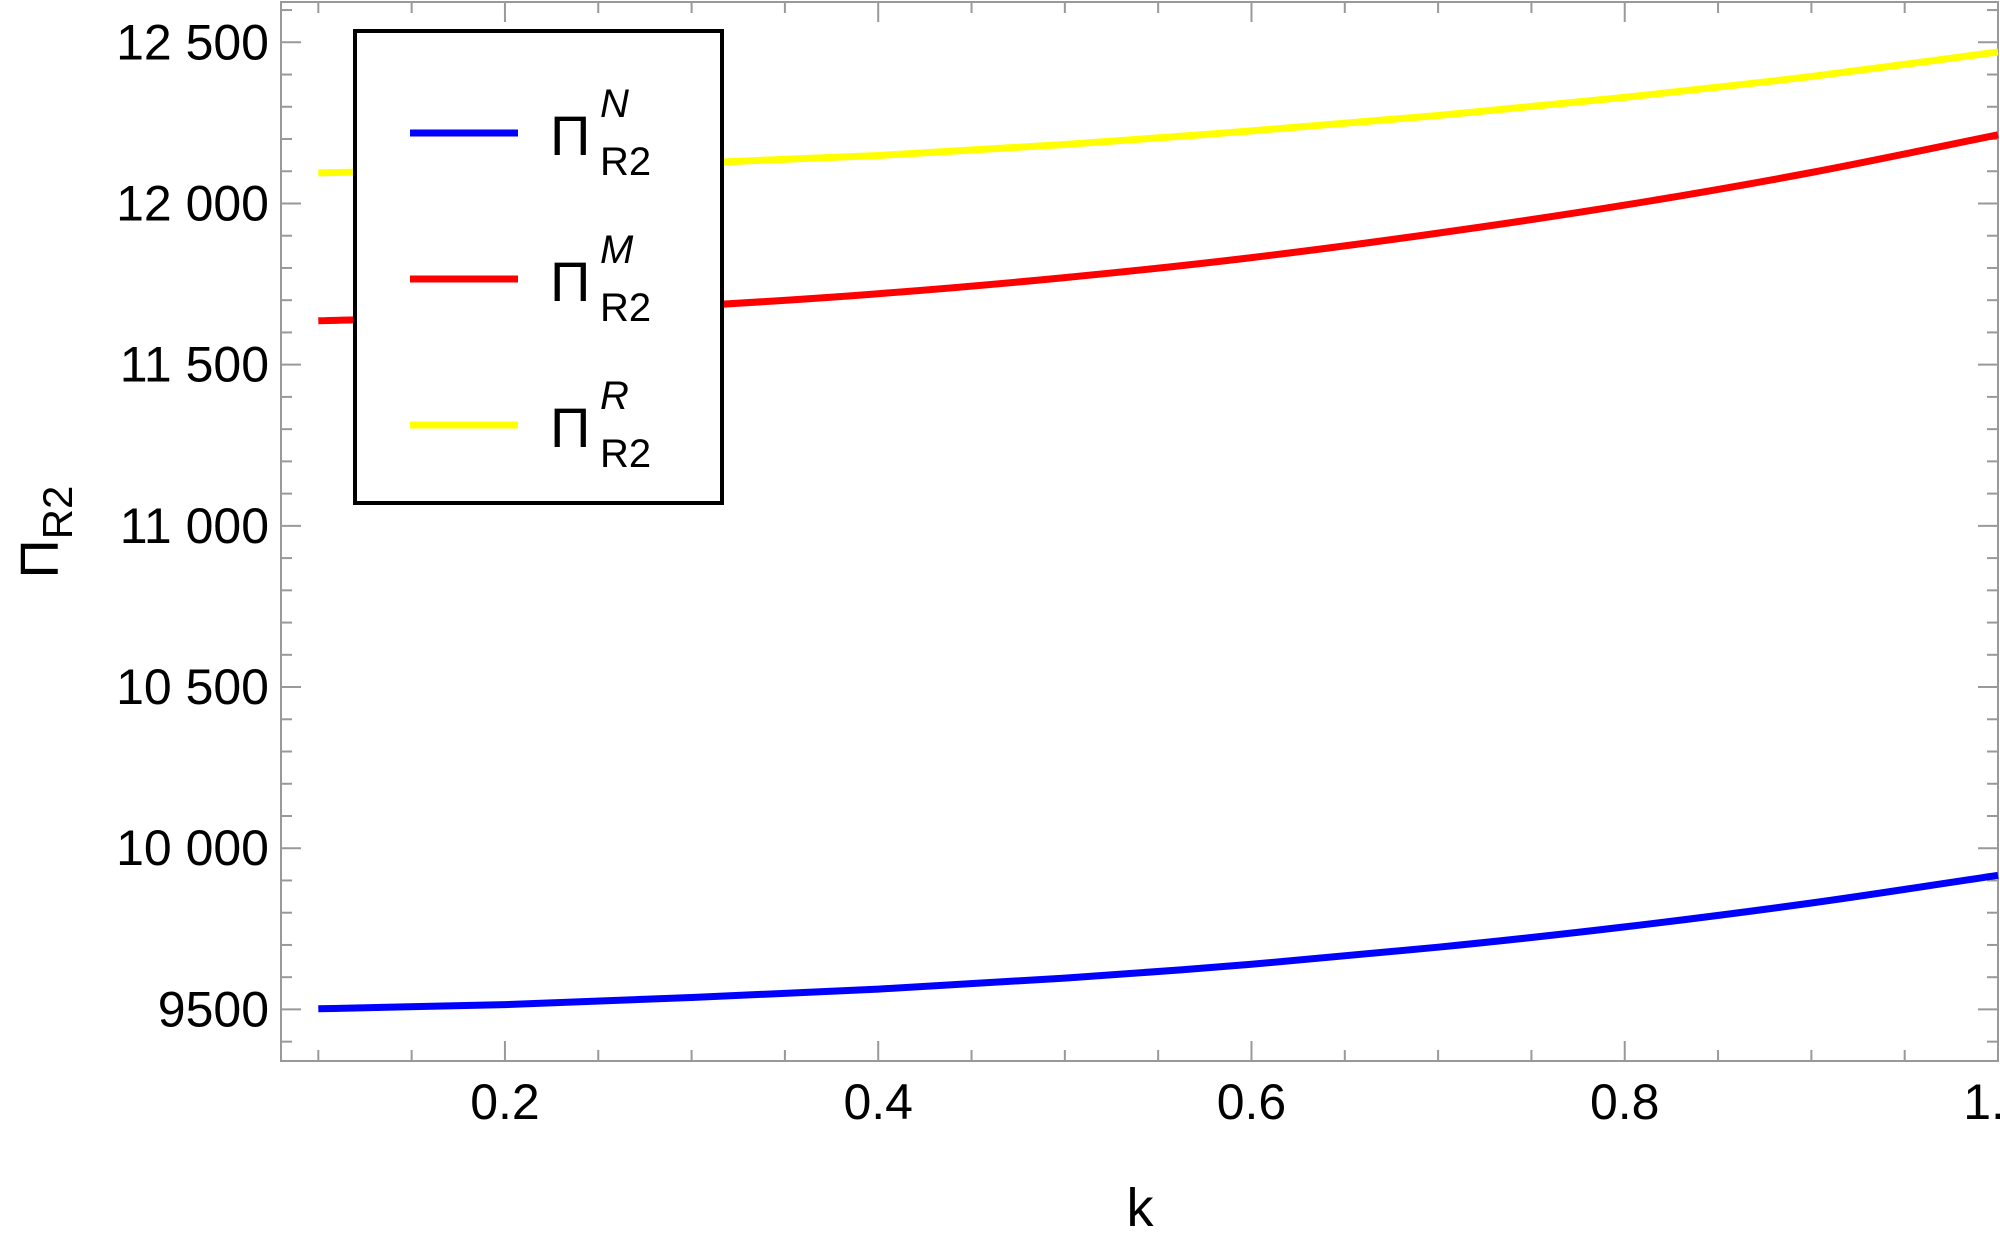 The height and width of the screenshot is (1239, 2000). I want to click on legend-label-R: Π R R2, so click(600, 425).